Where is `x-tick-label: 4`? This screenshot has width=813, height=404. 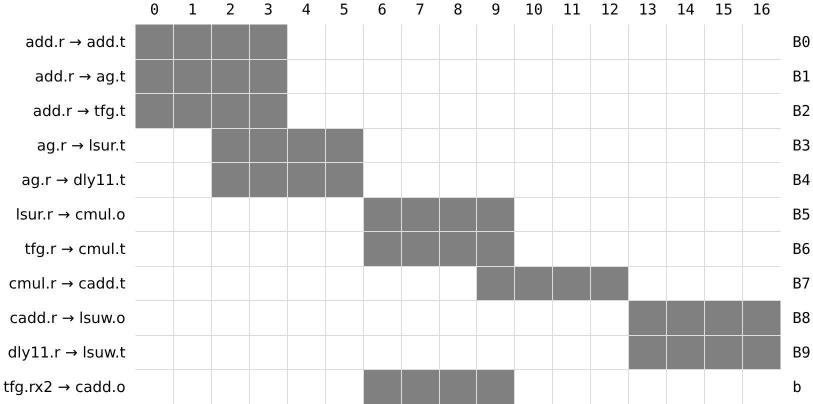 x-tick-label: 4 is located at coordinates (306, 9).